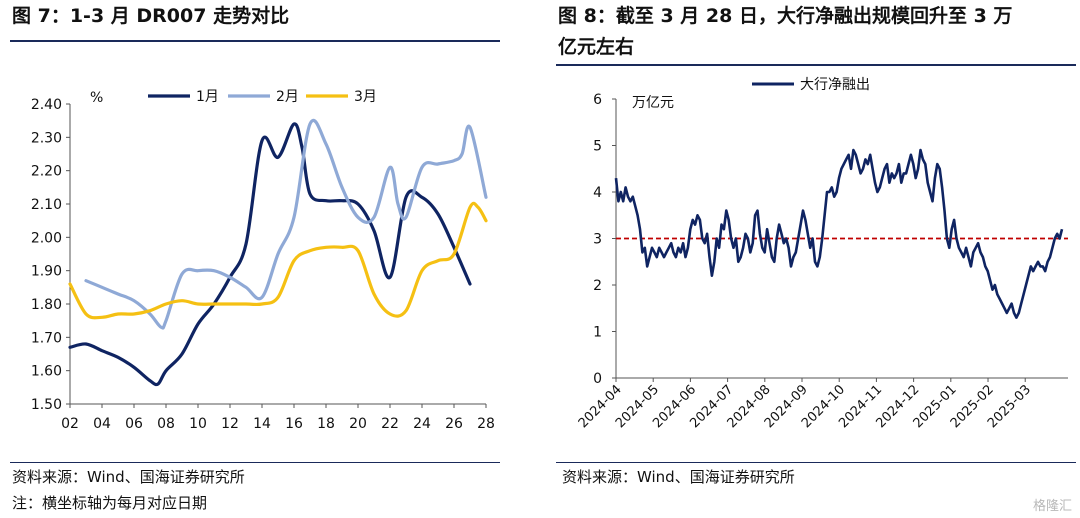  I want to click on y-tick-label: 2, so click(597, 286).